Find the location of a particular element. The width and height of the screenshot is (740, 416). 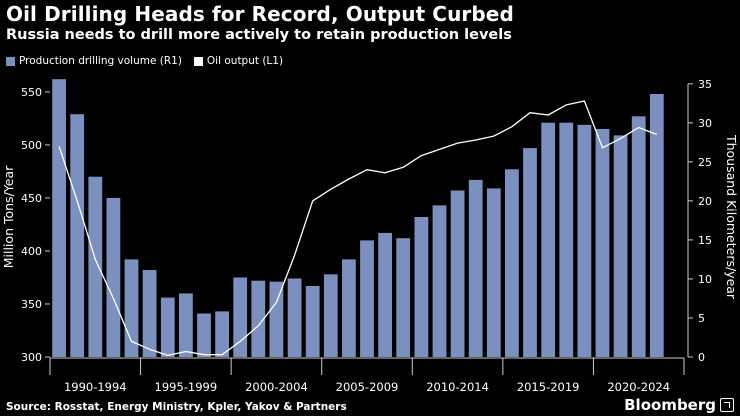

legend-label-bars: Production drilling volume (R1) is located at coordinates (100, 61).